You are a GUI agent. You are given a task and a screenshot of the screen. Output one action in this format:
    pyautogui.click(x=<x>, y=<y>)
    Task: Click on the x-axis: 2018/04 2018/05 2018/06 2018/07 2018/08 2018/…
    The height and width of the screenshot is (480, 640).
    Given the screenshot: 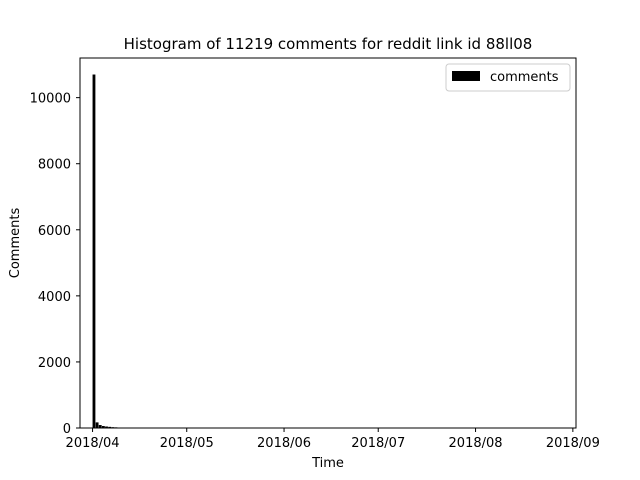 What is the action you would take?
    pyautogui.click(x=333, y=439)
    